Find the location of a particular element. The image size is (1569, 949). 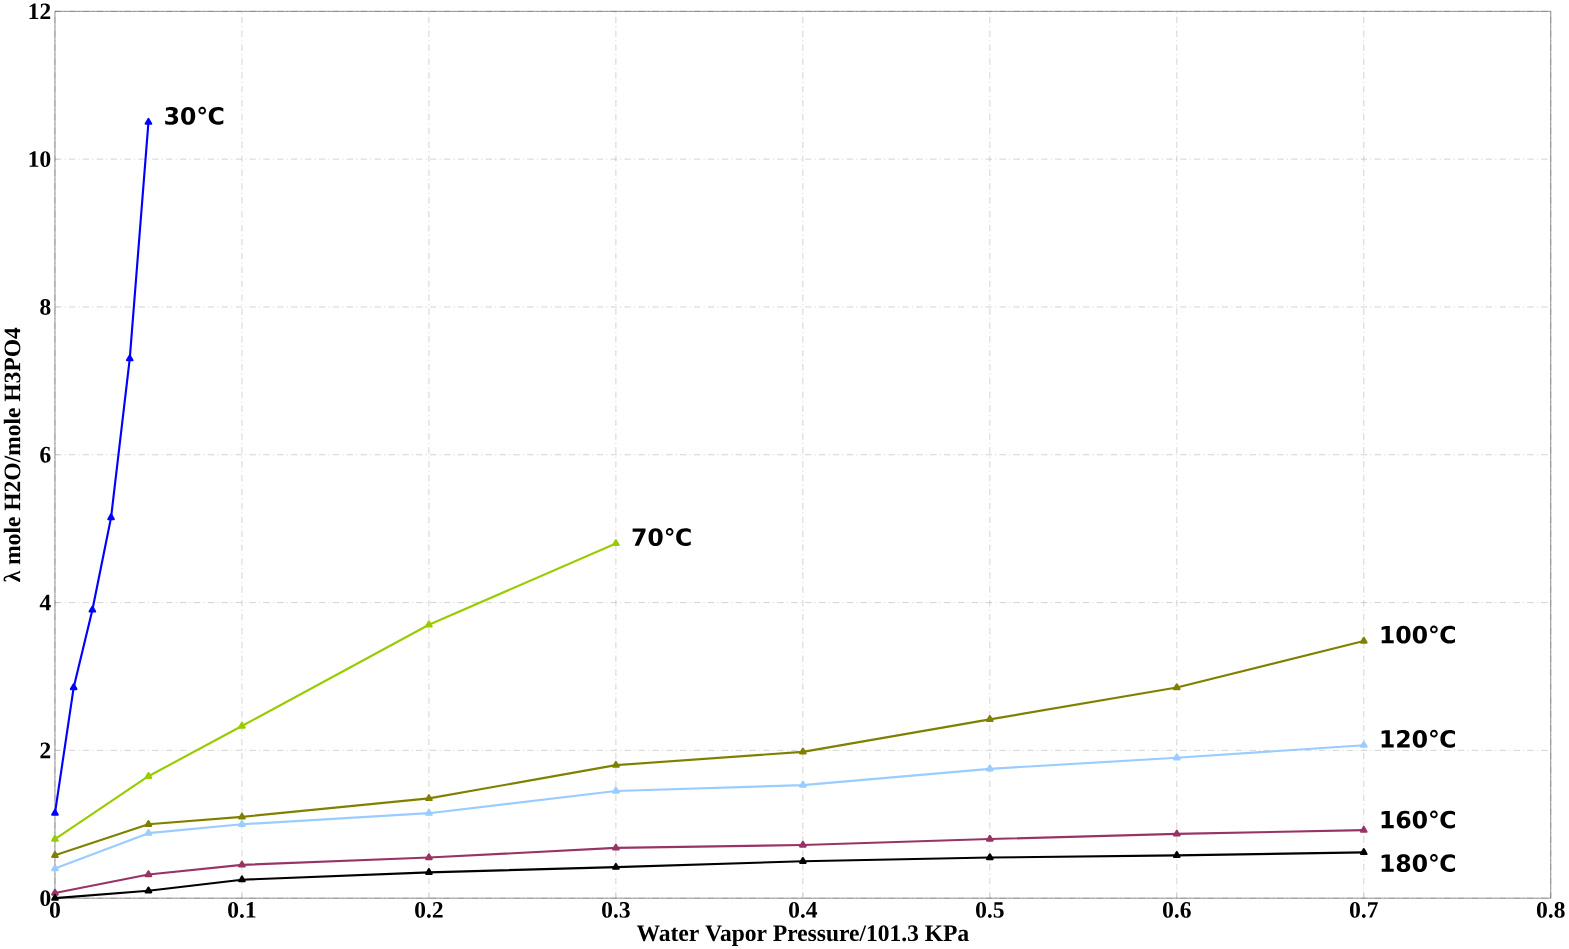

y-tick-label: 10 is located at coordinates (40, 158).